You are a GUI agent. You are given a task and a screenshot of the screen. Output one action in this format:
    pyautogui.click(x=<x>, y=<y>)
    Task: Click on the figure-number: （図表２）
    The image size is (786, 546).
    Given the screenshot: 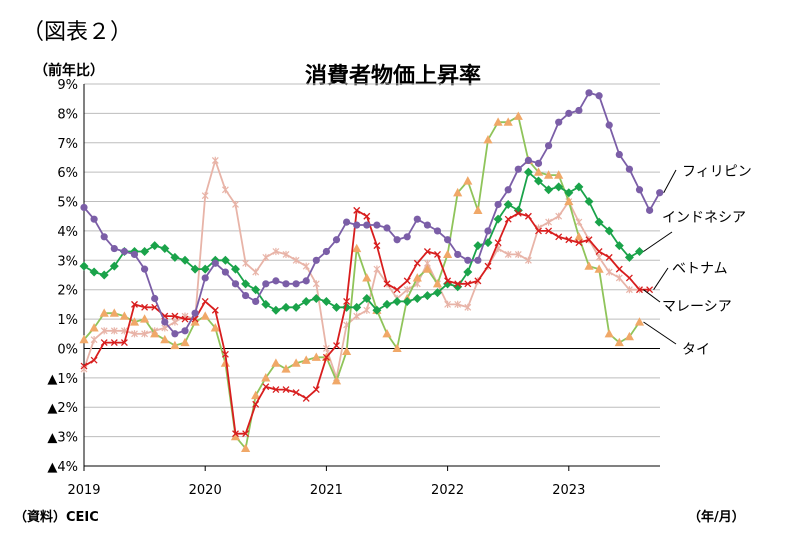 What is the action you would take?
    pyautogui.click(x=77, y=32)
    